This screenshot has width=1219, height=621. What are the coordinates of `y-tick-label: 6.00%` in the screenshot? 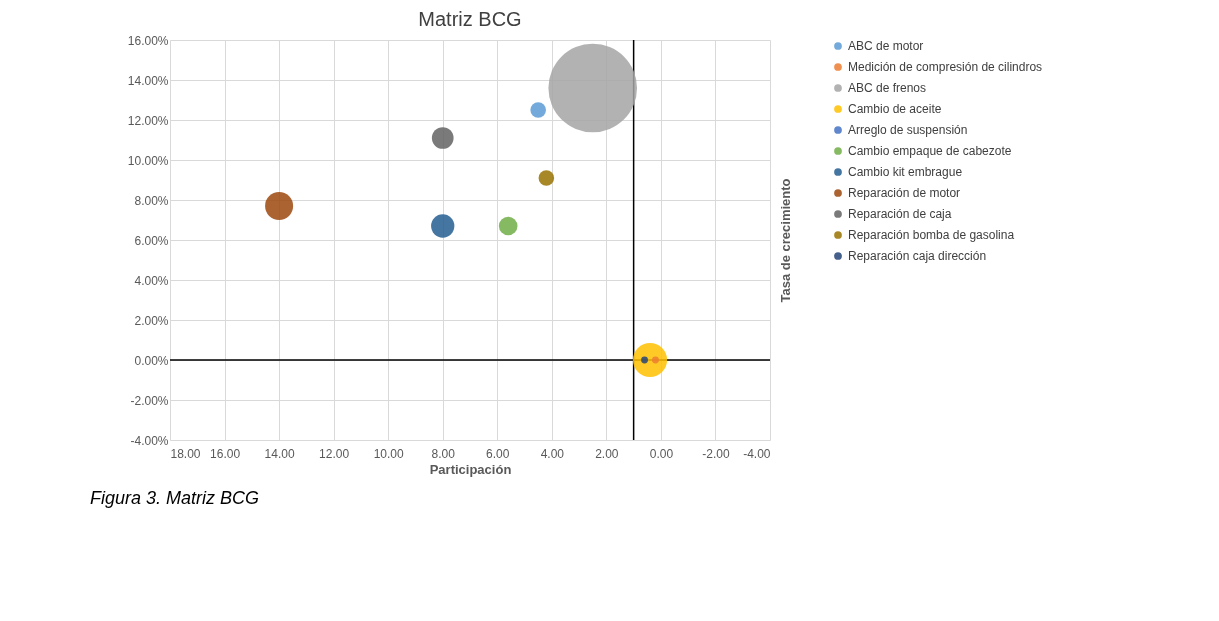 It's located at (151, 240).